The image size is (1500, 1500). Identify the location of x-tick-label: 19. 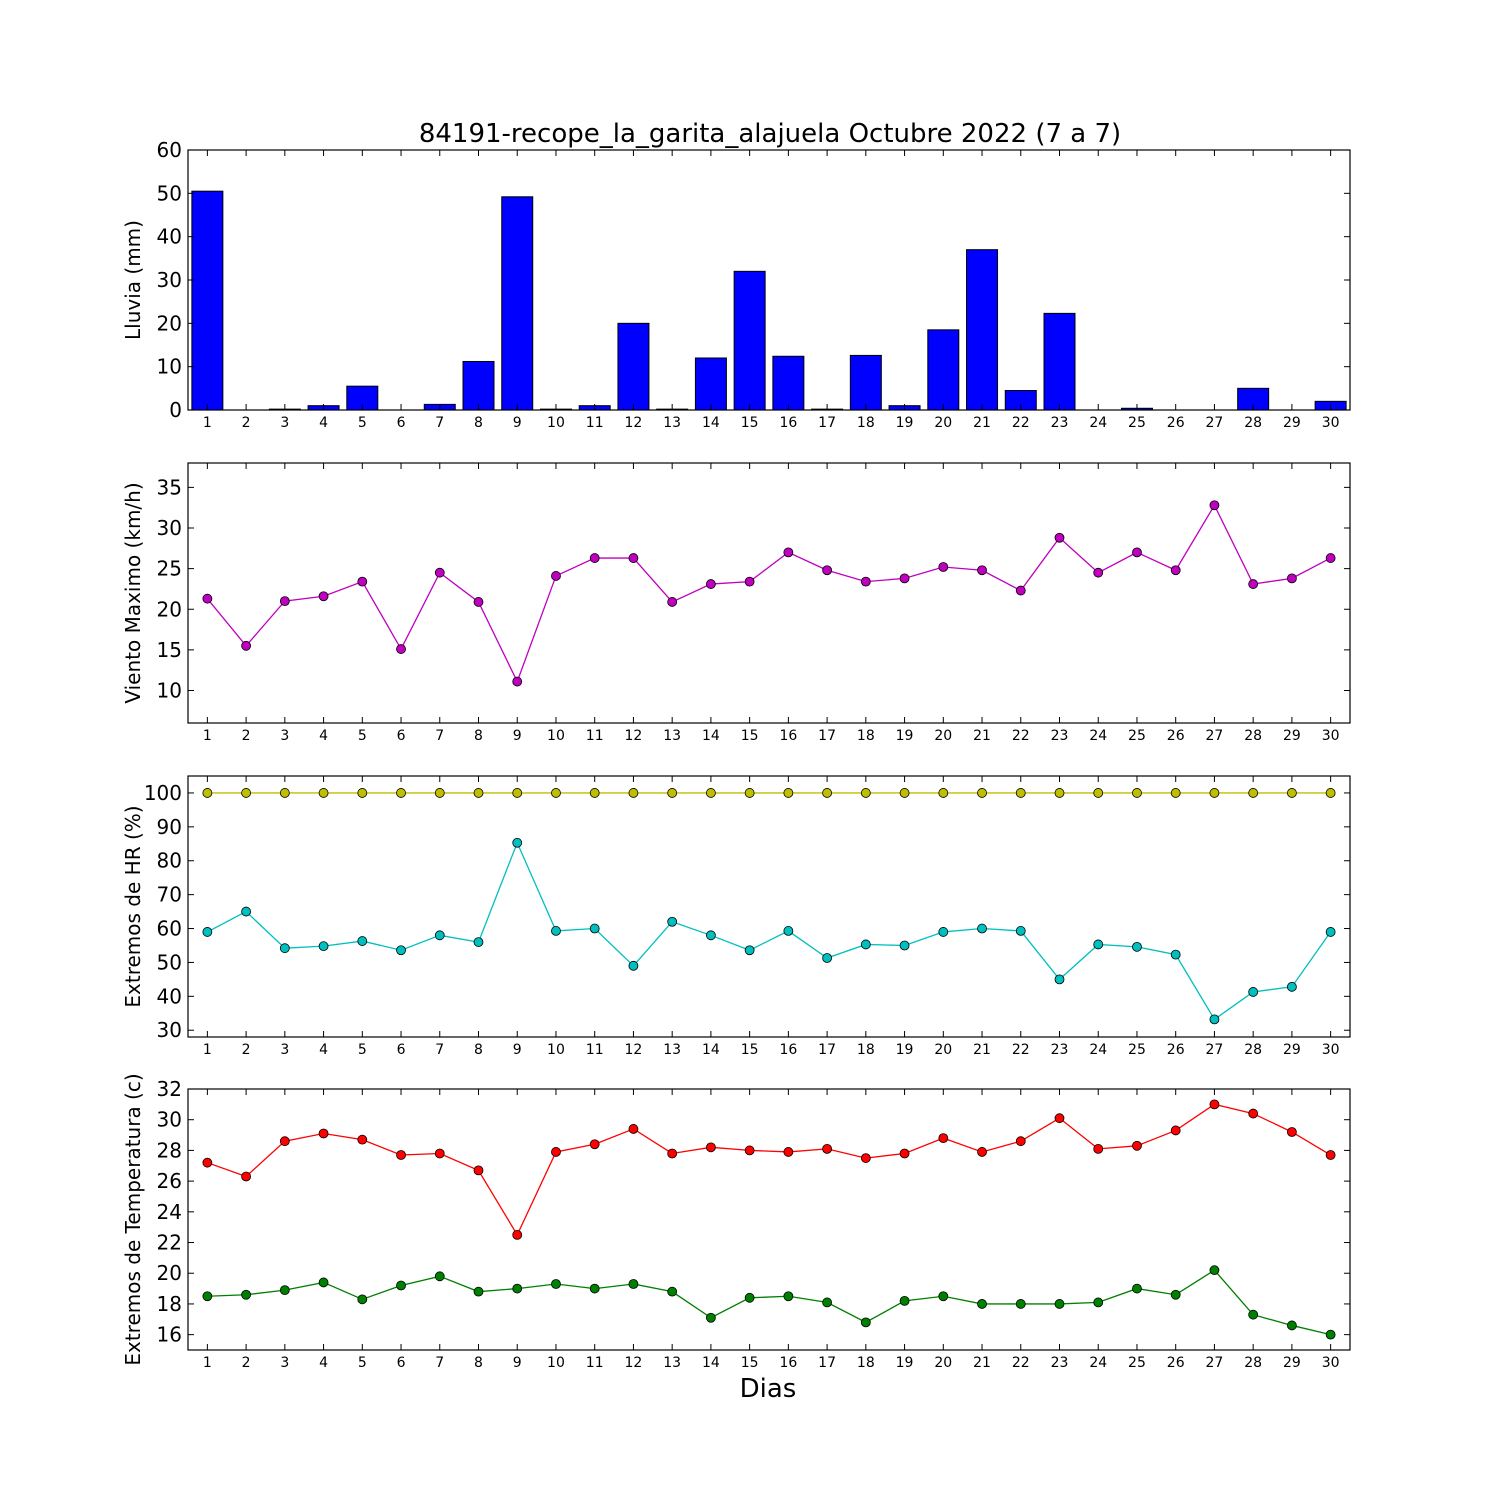
(905, 423).